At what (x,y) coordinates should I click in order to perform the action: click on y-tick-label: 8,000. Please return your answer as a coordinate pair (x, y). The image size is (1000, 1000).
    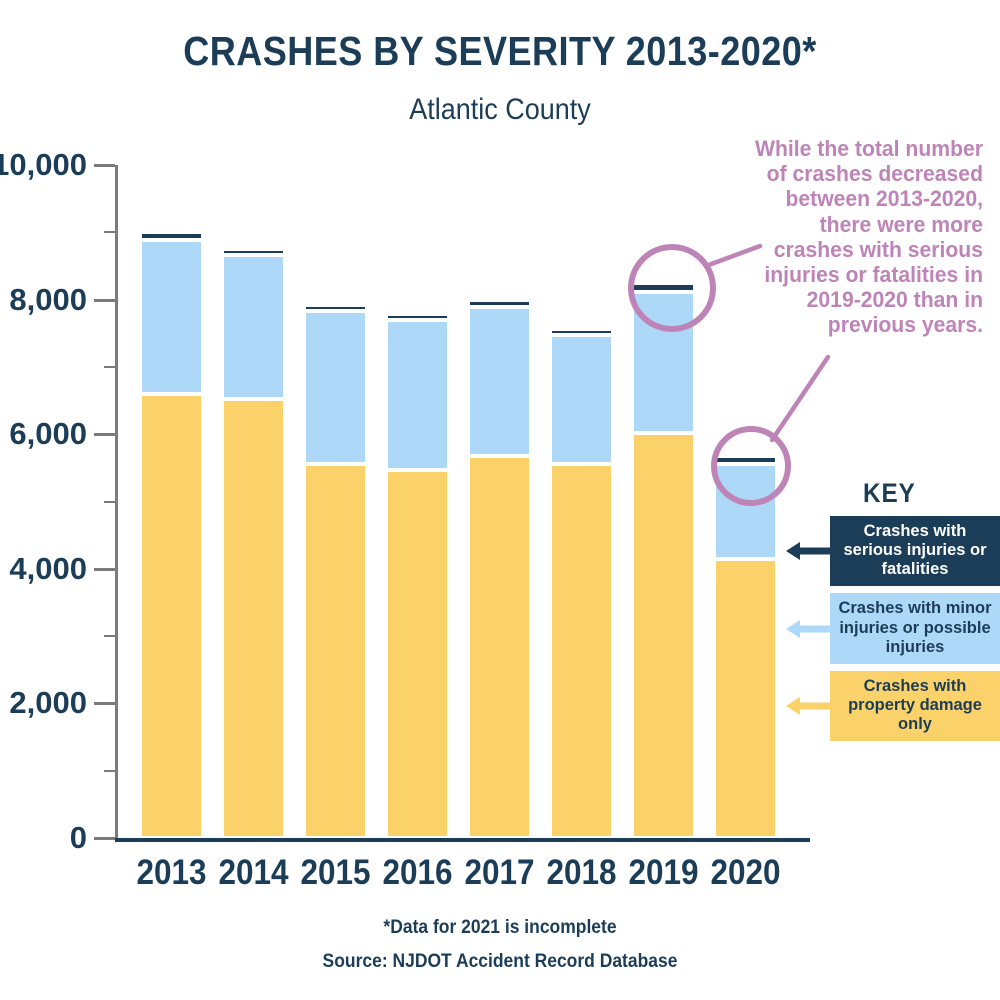
    Looking at the image, I should click on (48, 299).